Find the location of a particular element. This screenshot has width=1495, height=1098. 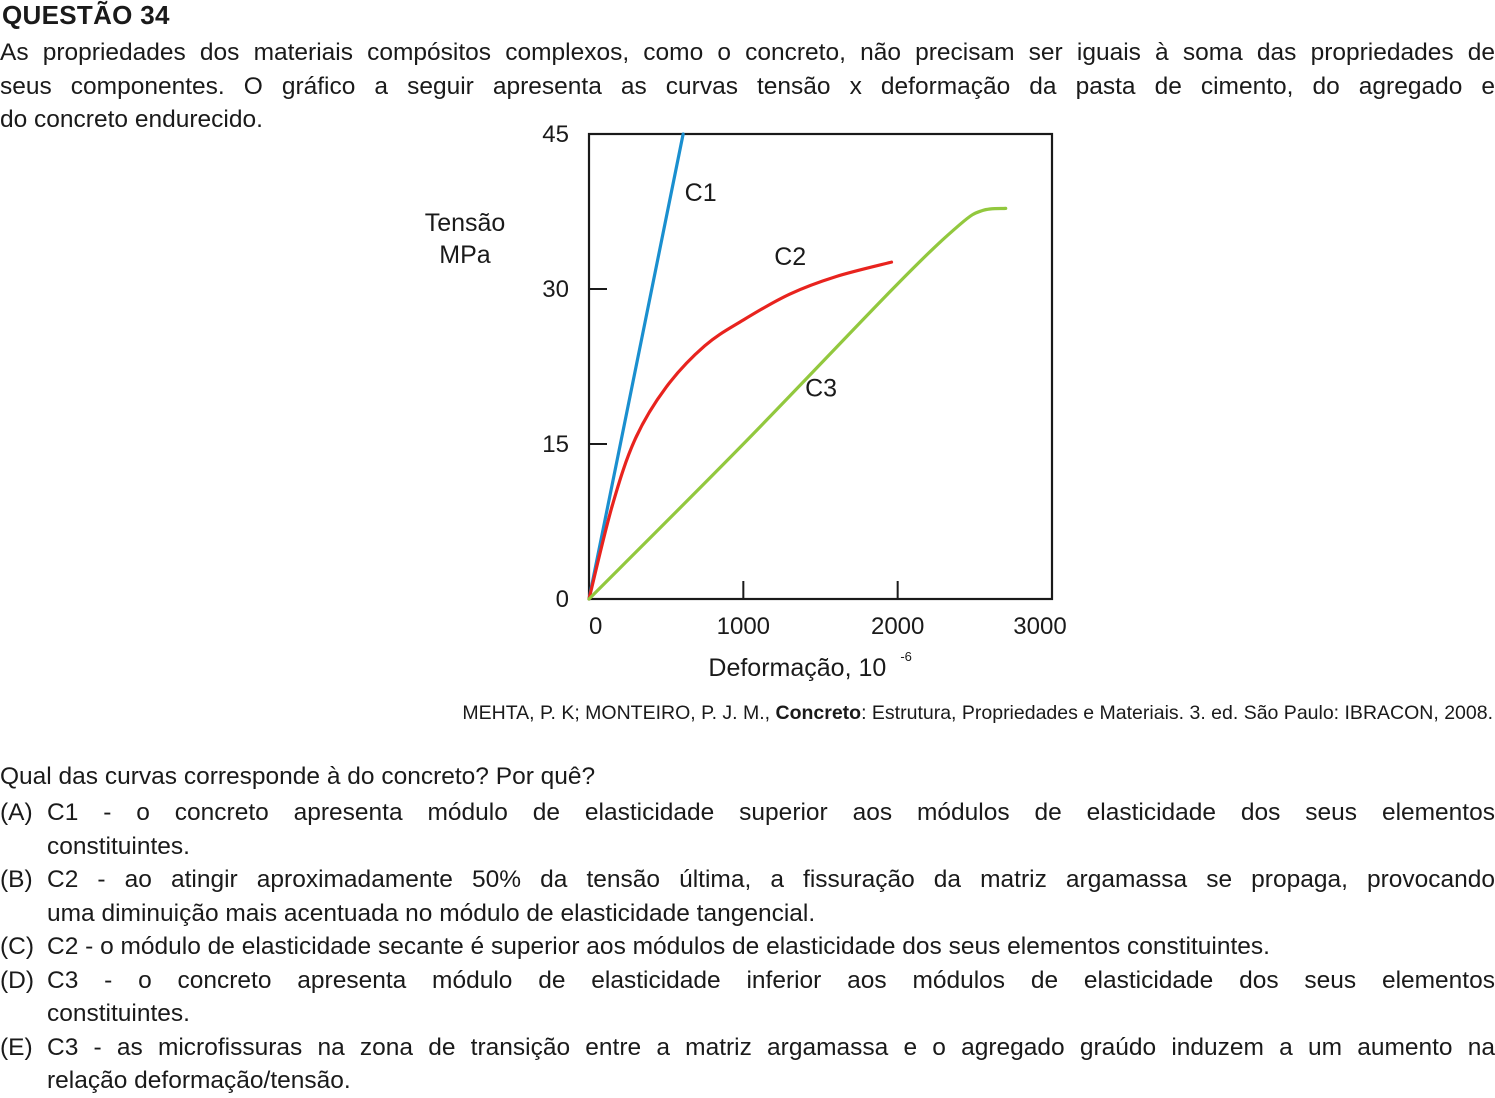

x-axis-label: Deformação, 10 is located at coordinates (797, 668).